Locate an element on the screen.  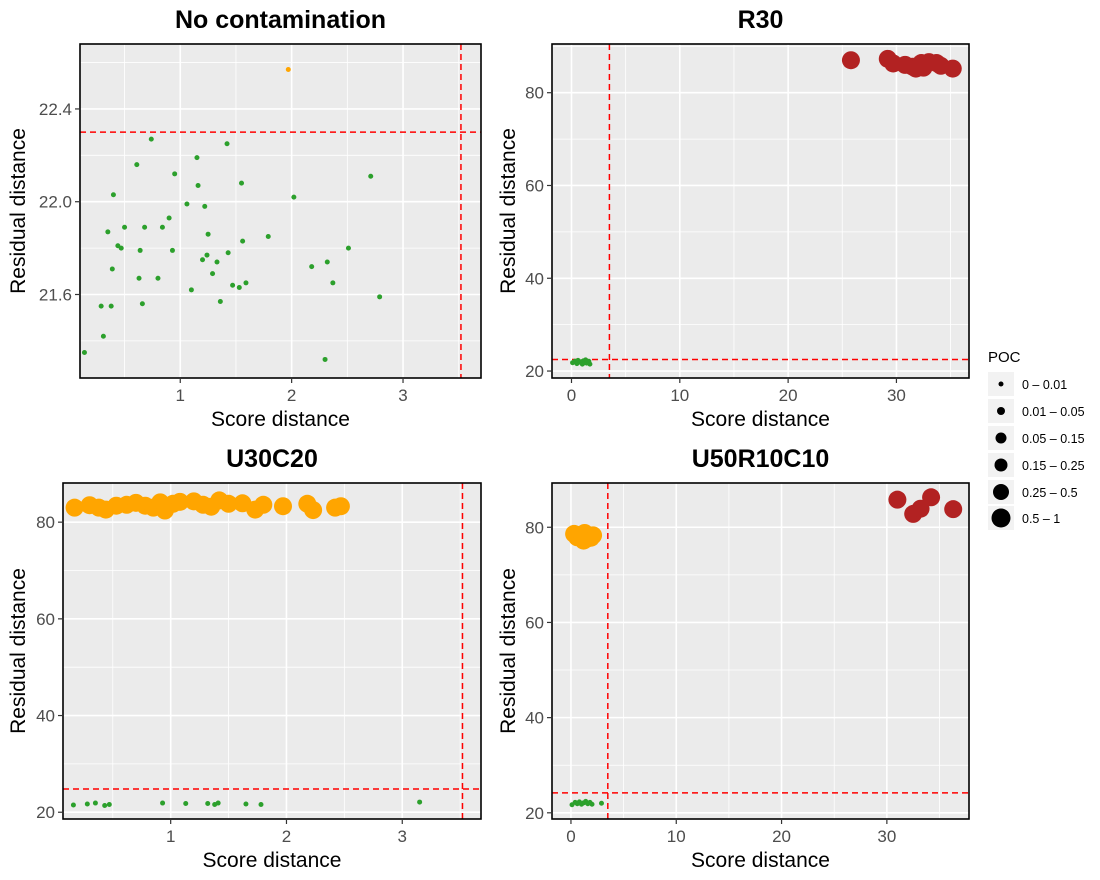
y-tick-label: 21.6 is located at coordinates (55, 295).